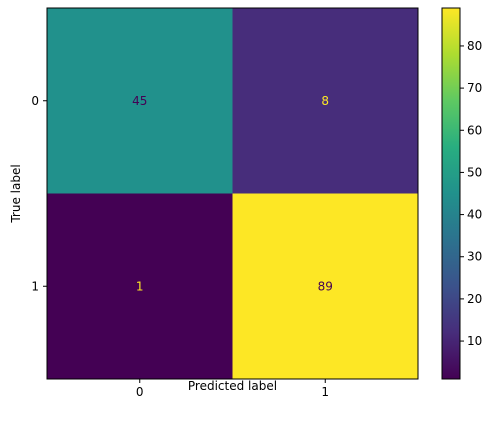 The image size is (498, 436). What do you see at coordinates (474, 215) in the screenshot?
I see `colorbar-tick-label-3: 40` at bounding box center [474, 215].